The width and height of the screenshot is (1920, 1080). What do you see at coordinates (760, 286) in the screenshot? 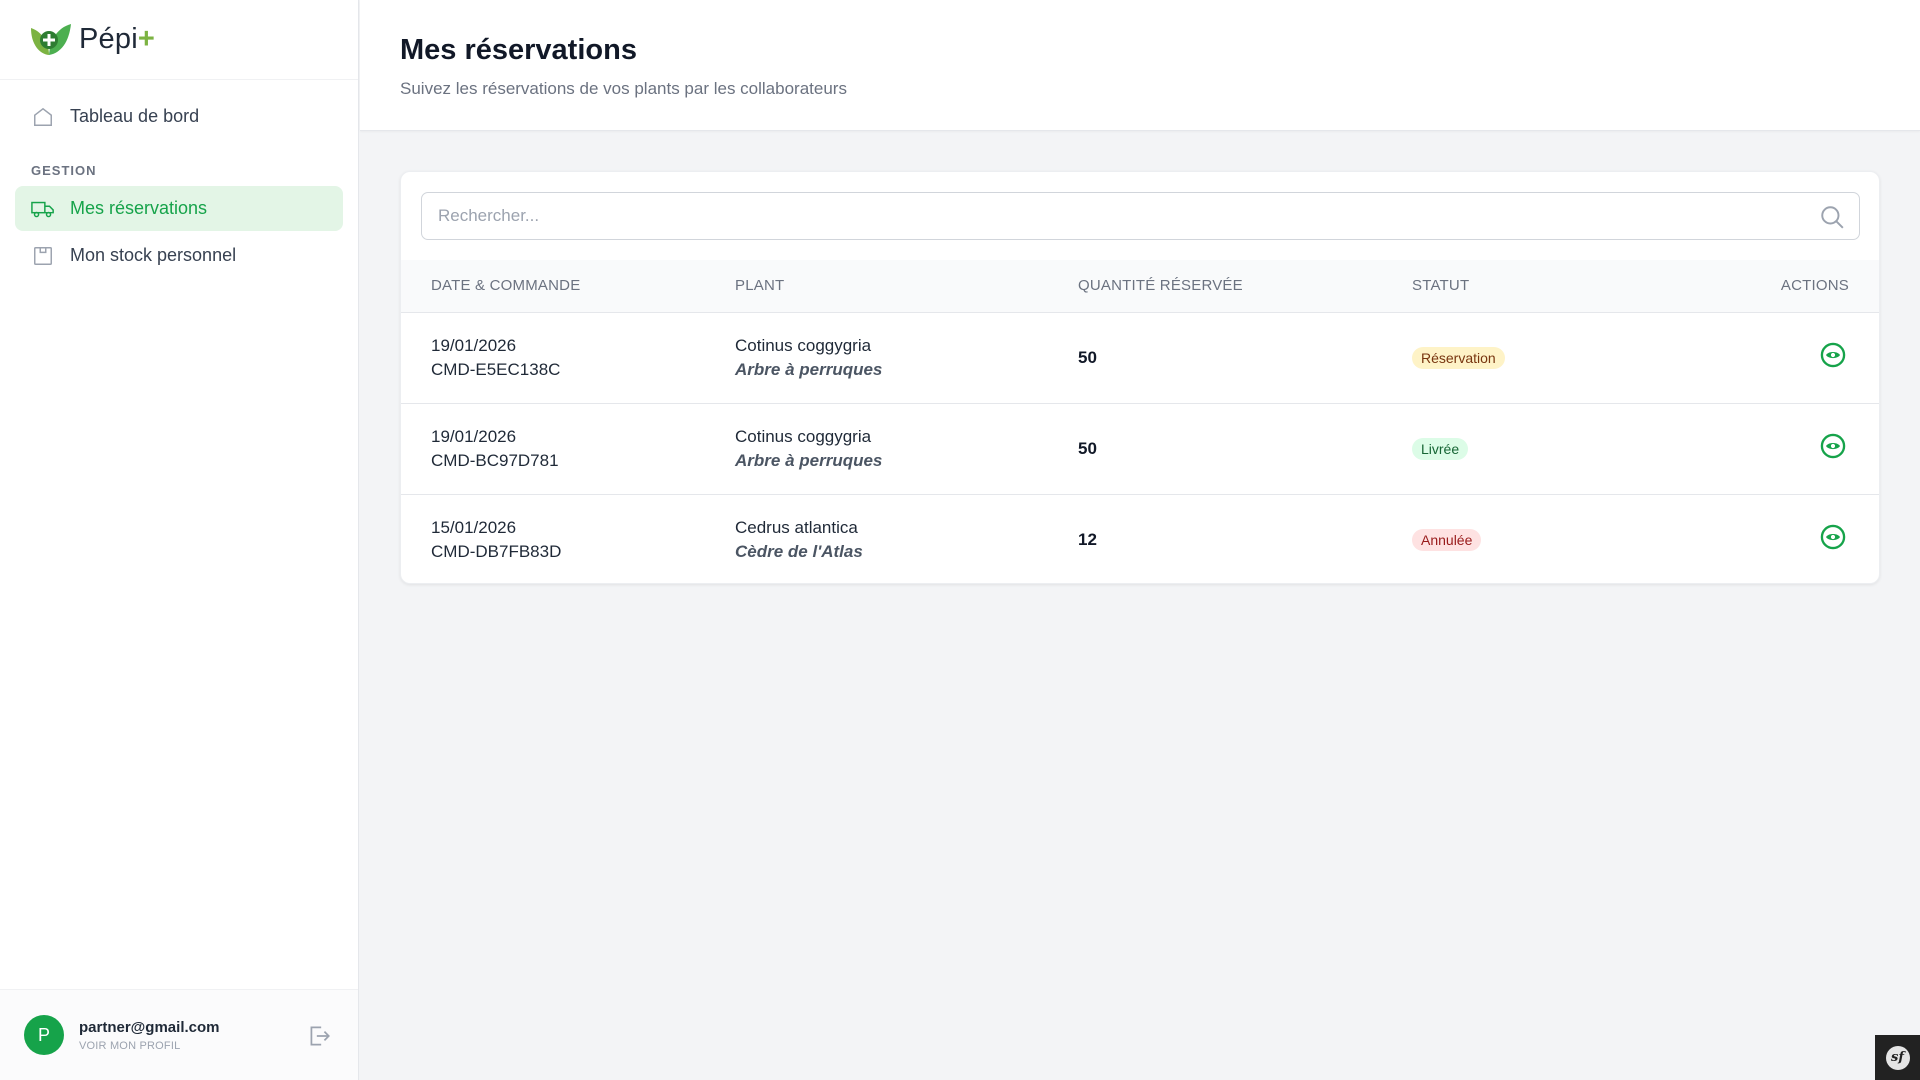
I see `column-header-plant: PLANT` at bounding box center [760, 286].